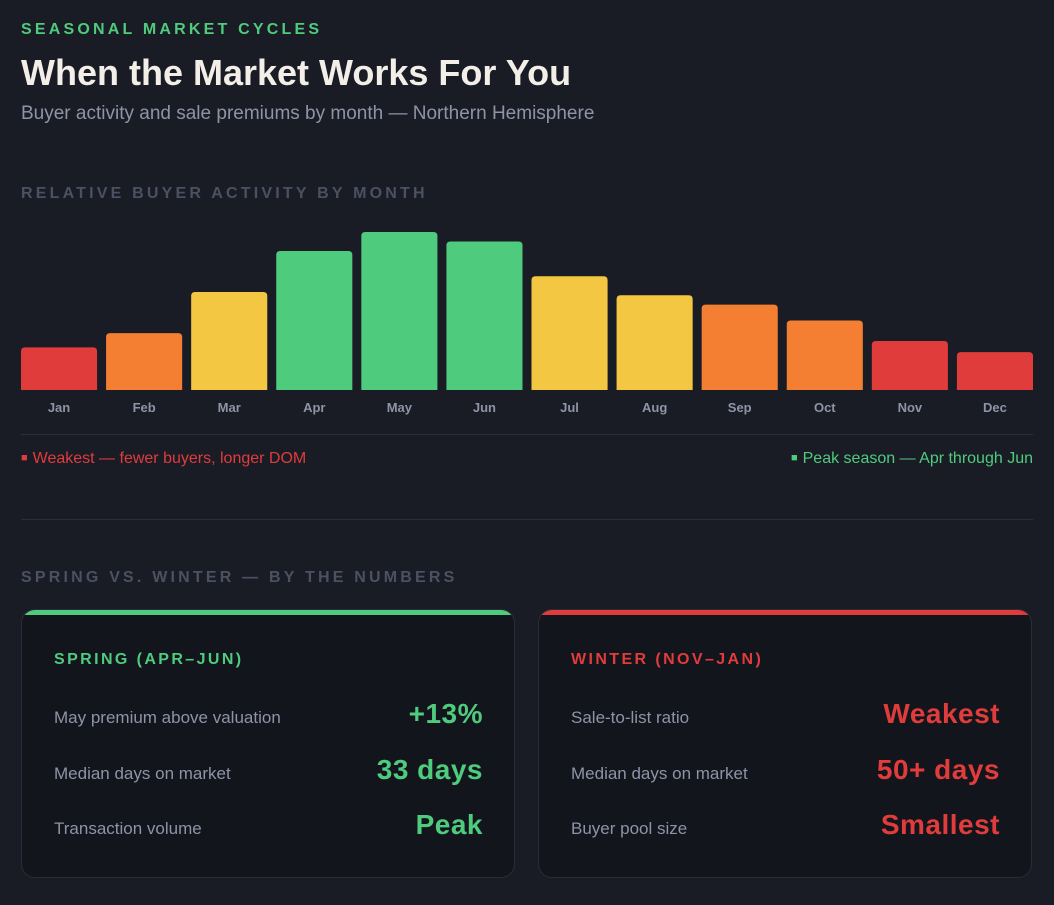 The height and width of the screenshot is (905, 1054). Describe the element at coordinates (144, 407) in the screenshot. I see `tick-label-feb: Feb` at that location.